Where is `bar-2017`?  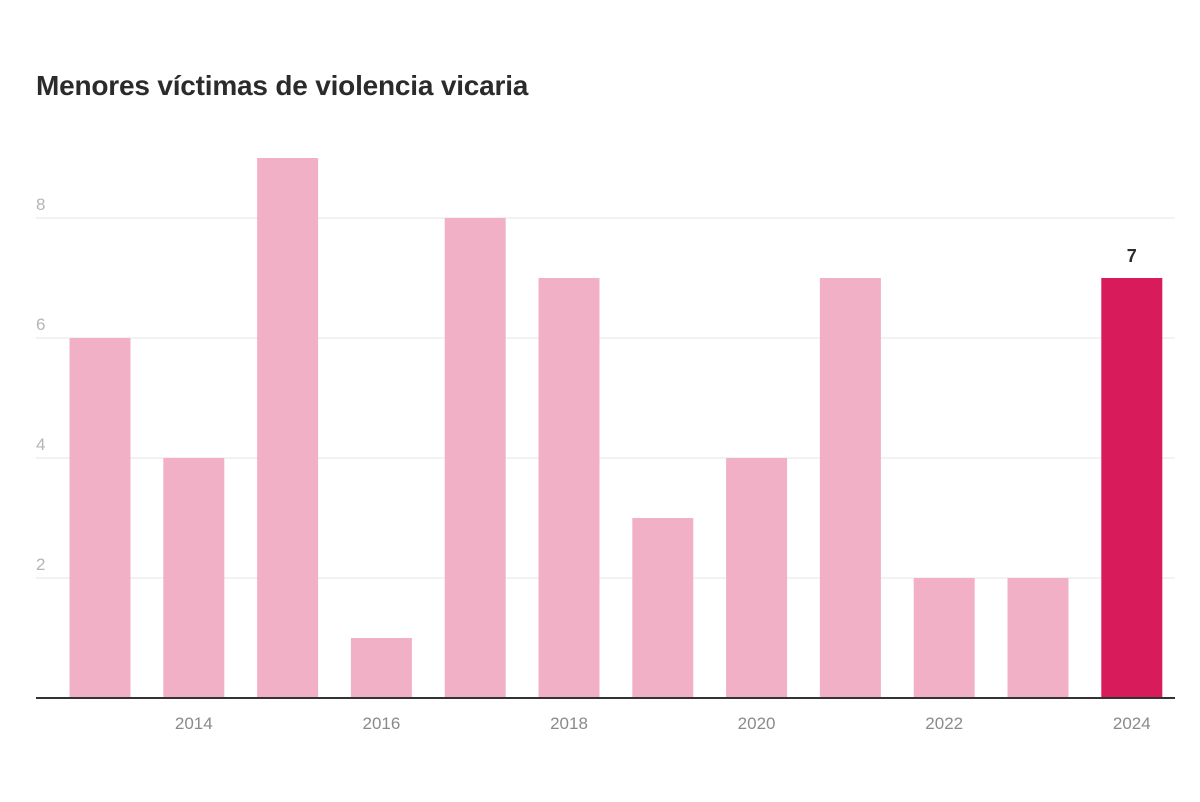 bar-2017 is located at coordinates (475, 458).